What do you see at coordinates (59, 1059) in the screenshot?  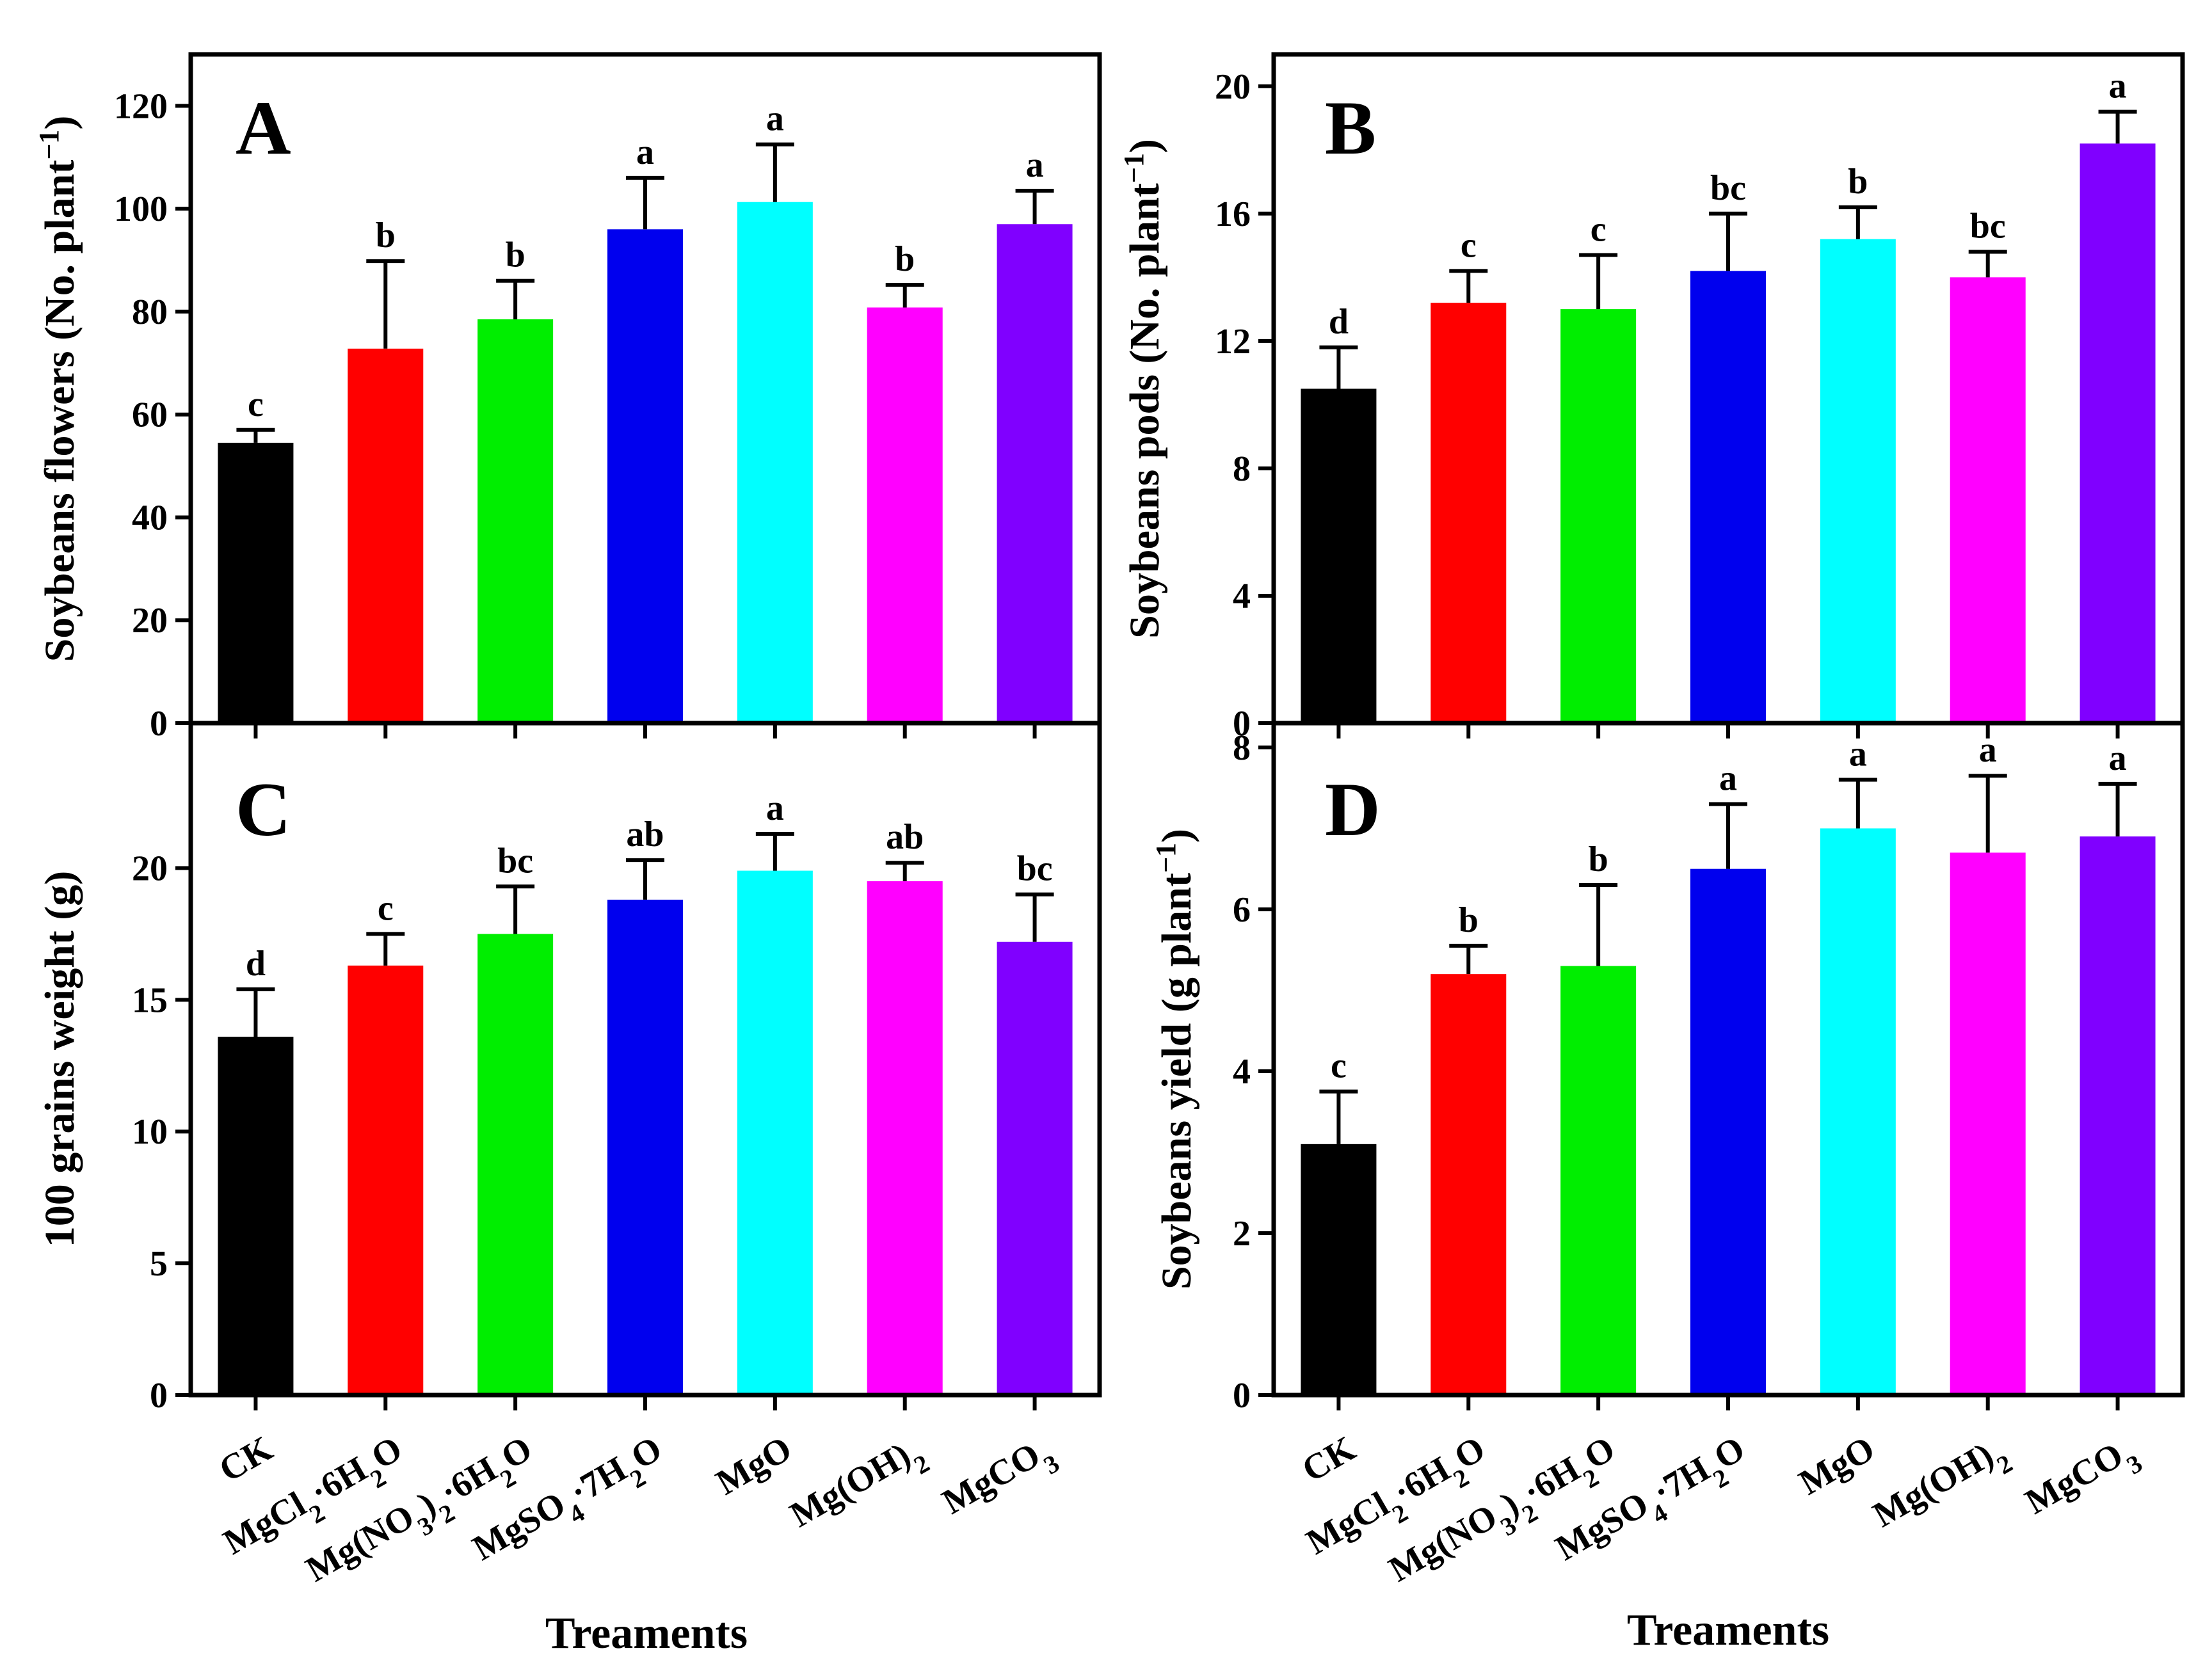 I see `y-axis-title: 100 grains weight (g)` at bounding box center [59, 1059].